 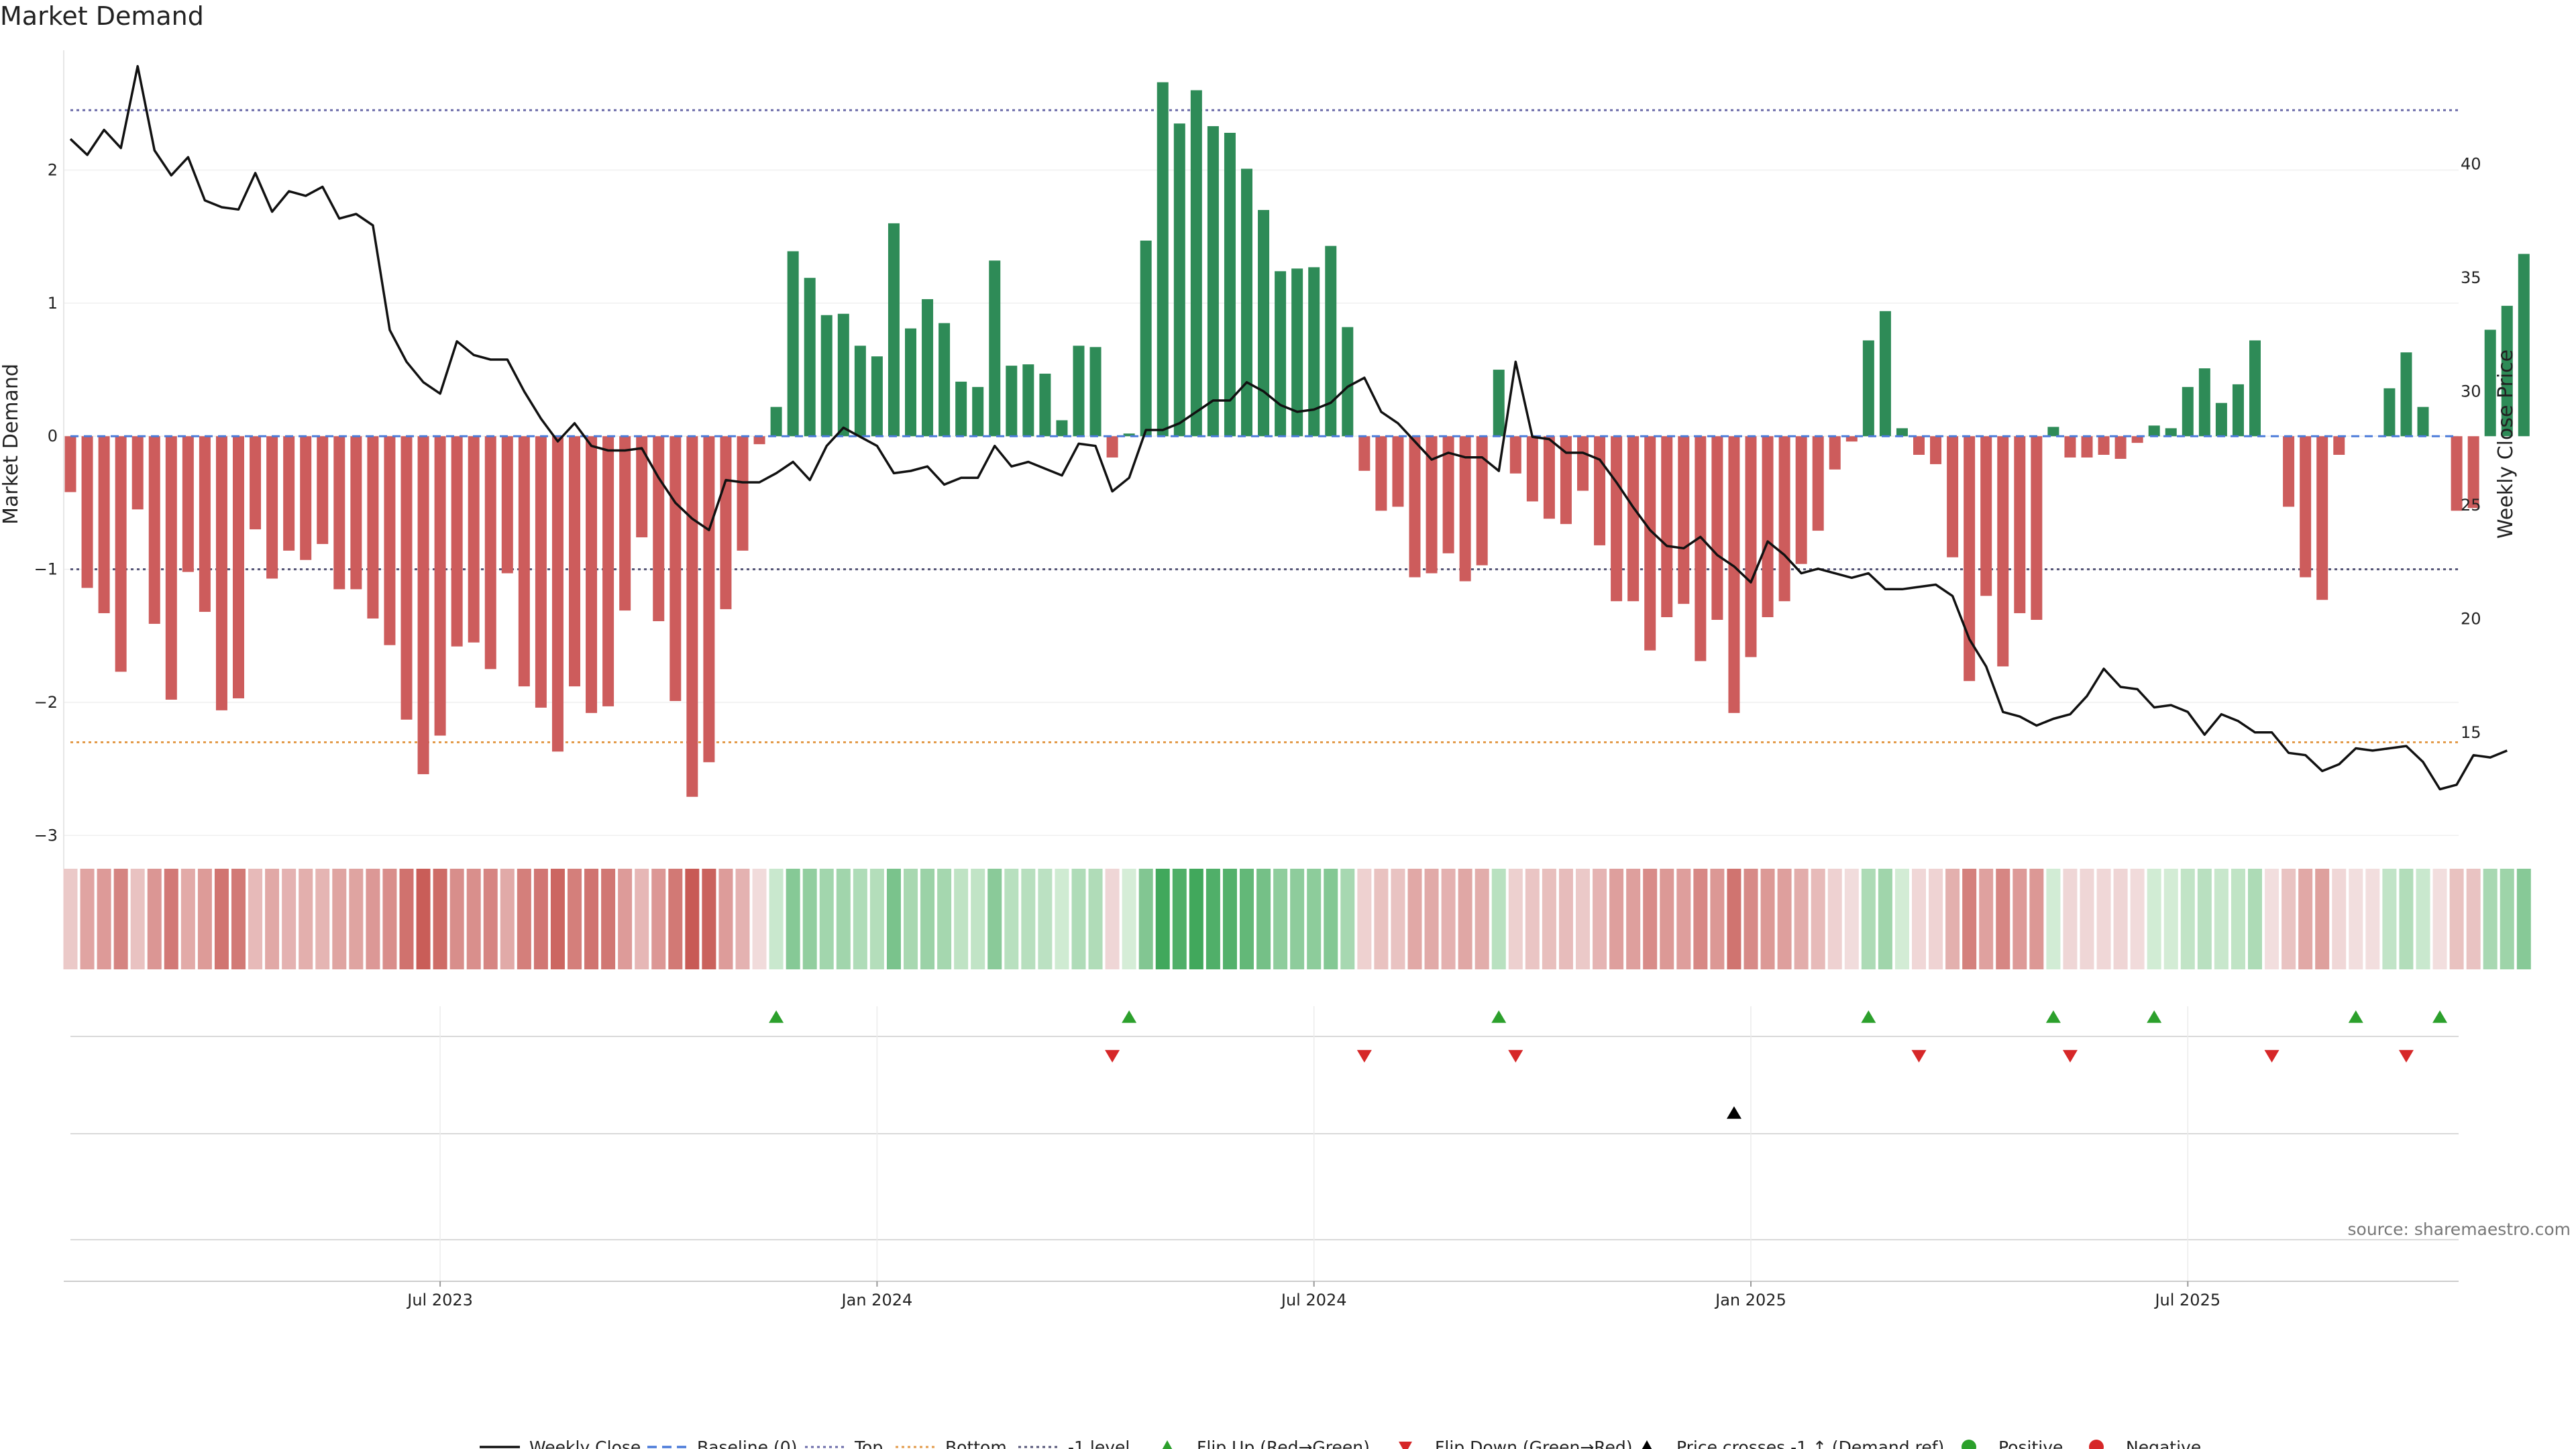 What do you see at coordinates (46, 702) in the screenshot?
I see `y-tick-label: −2` at bounding box center [46, 702].